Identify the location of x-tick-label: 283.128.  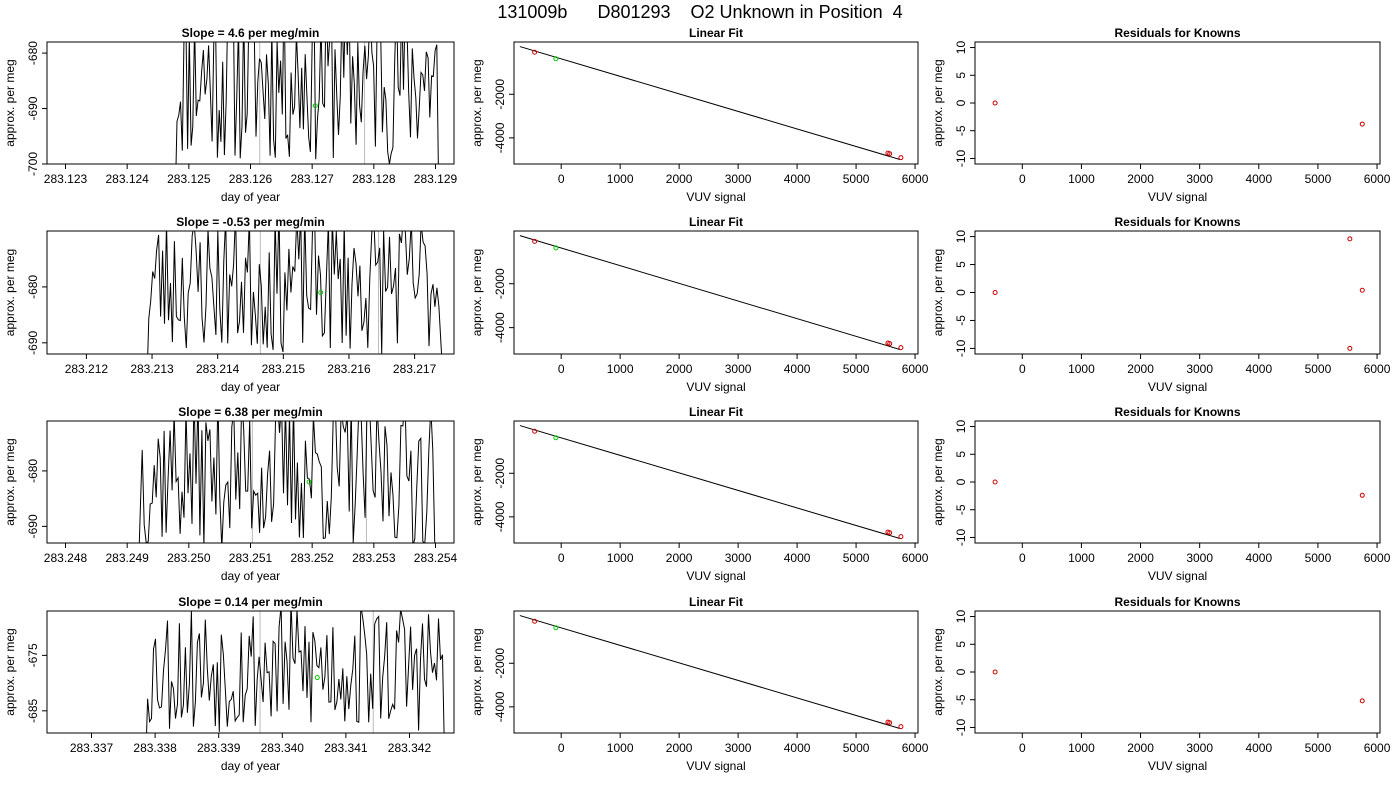
(374, 179).